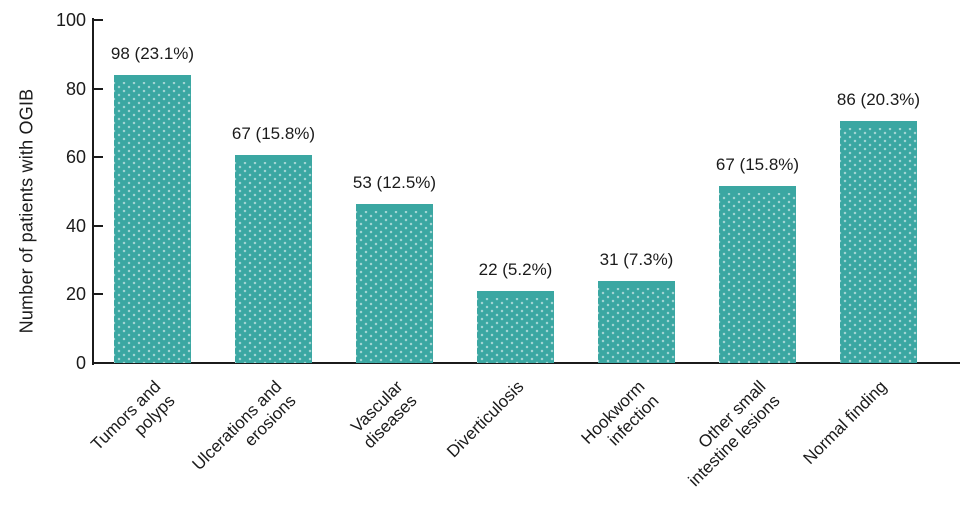 The height and width of the screenshot is (505, 960). I want to click on y-tick-label: 100, so click(70, 20).